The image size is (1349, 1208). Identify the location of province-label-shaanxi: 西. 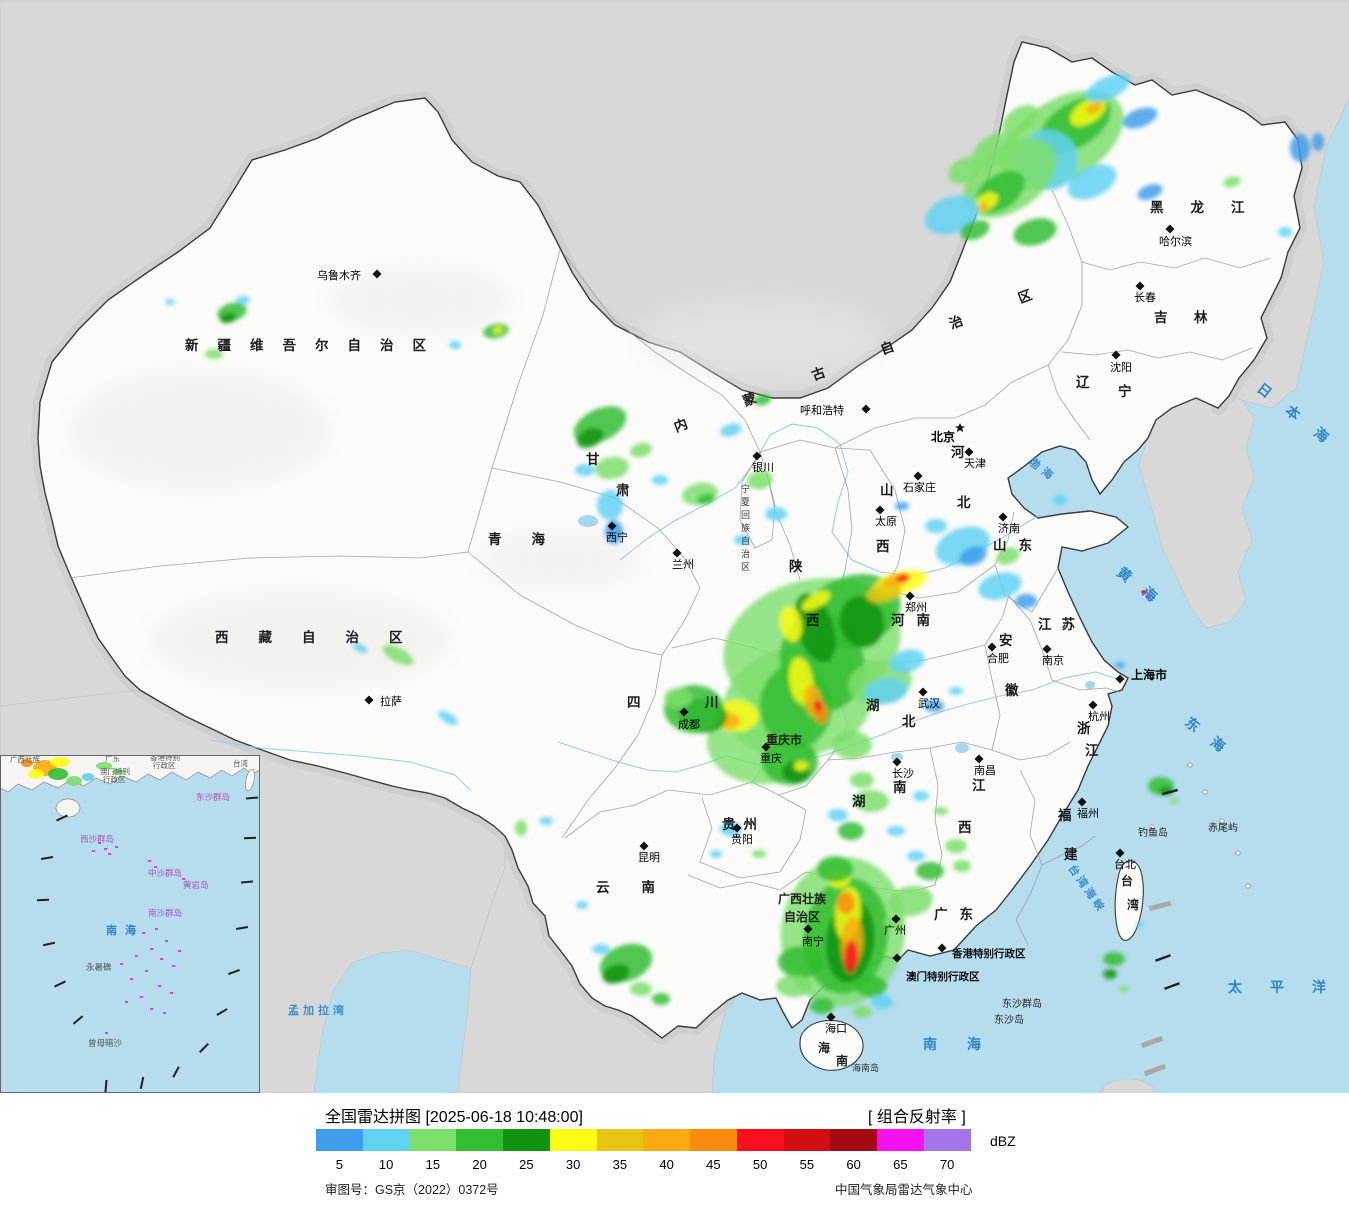
(813, 620).